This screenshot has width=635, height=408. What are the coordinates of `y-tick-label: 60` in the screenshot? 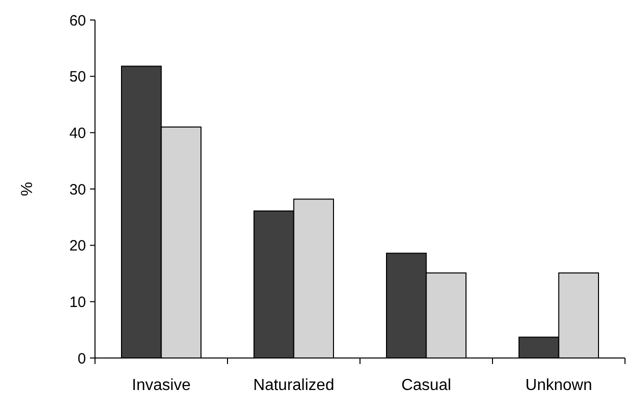 It's located at (77, 21).